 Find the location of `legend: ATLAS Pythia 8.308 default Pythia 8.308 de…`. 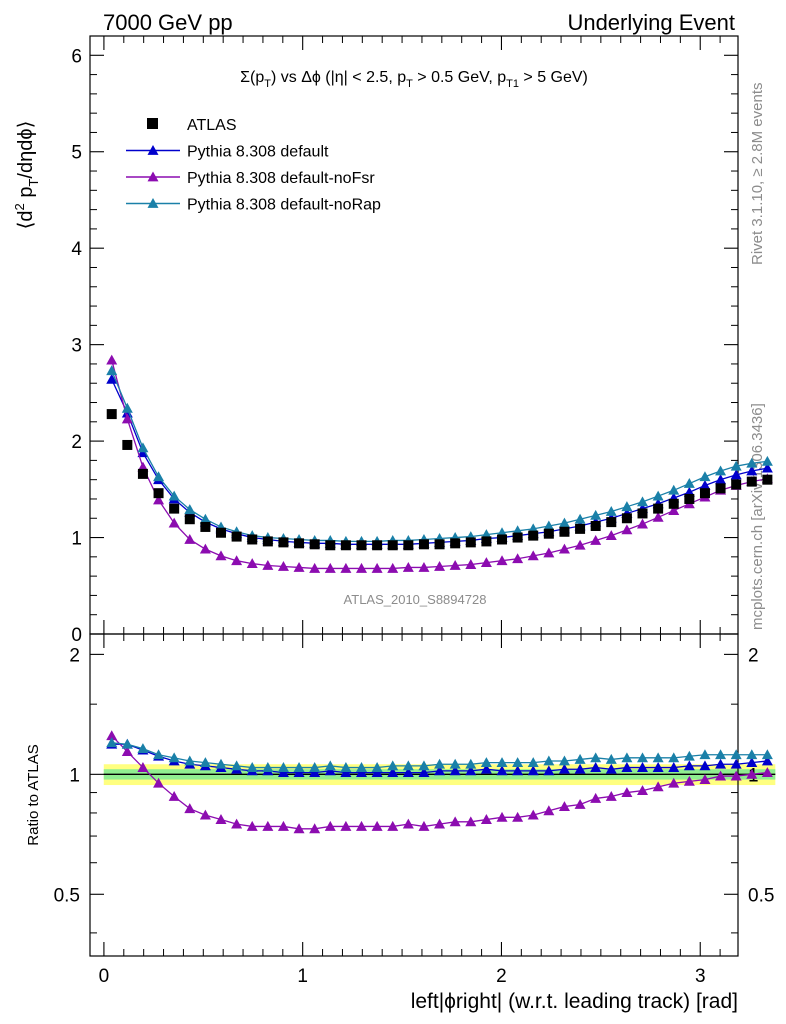

legend: ATLAS Pythia 8.308 default Pythia 8.308 de… is located at coordinates (253, 165).